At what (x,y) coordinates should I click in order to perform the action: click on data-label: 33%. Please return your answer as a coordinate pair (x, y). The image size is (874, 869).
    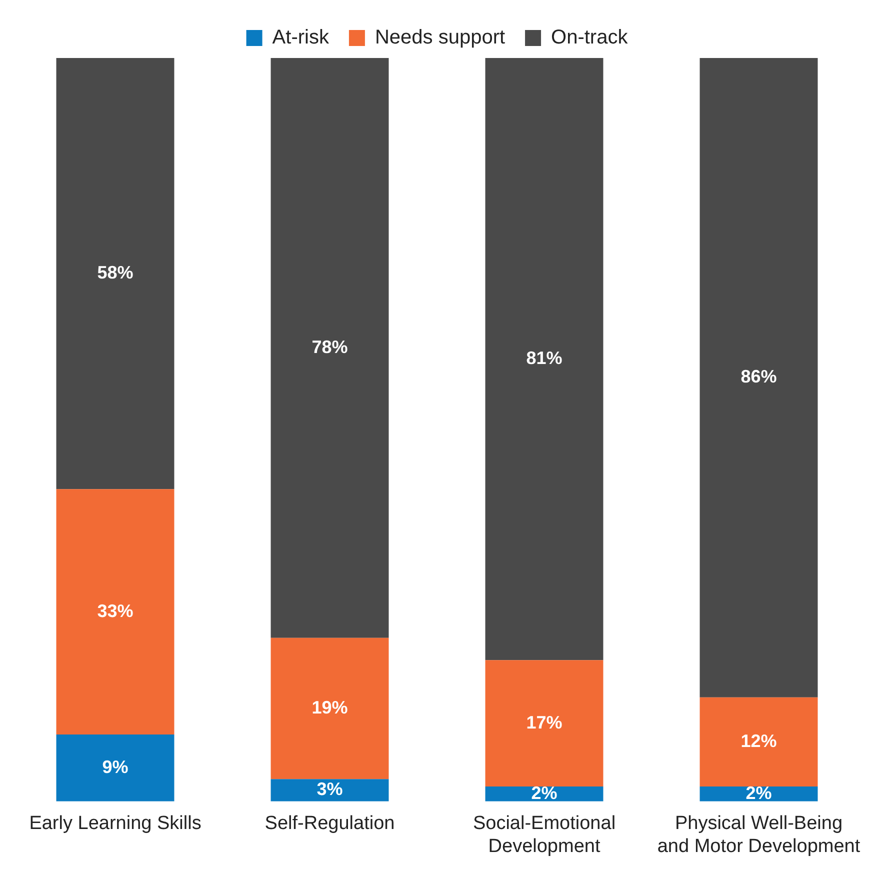
    Looking at the image, I should click on (115, 610).